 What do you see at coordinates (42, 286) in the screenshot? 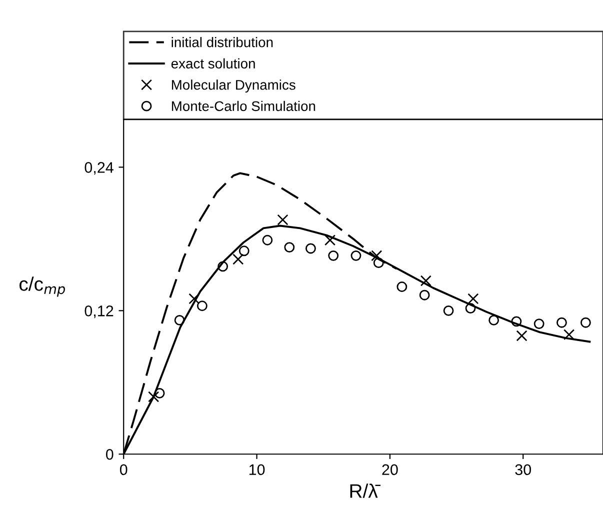
I see `y-axis-title: c/c$_{mp}$` at bounding box center [42, 286].